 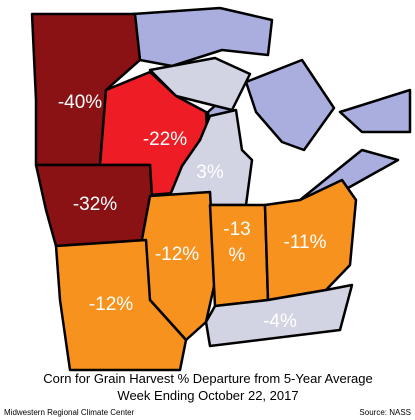 What do you see at coordinates (80, 102) in the screenshot?
I see `state-label: -40%` at bounding box center [80, 102].